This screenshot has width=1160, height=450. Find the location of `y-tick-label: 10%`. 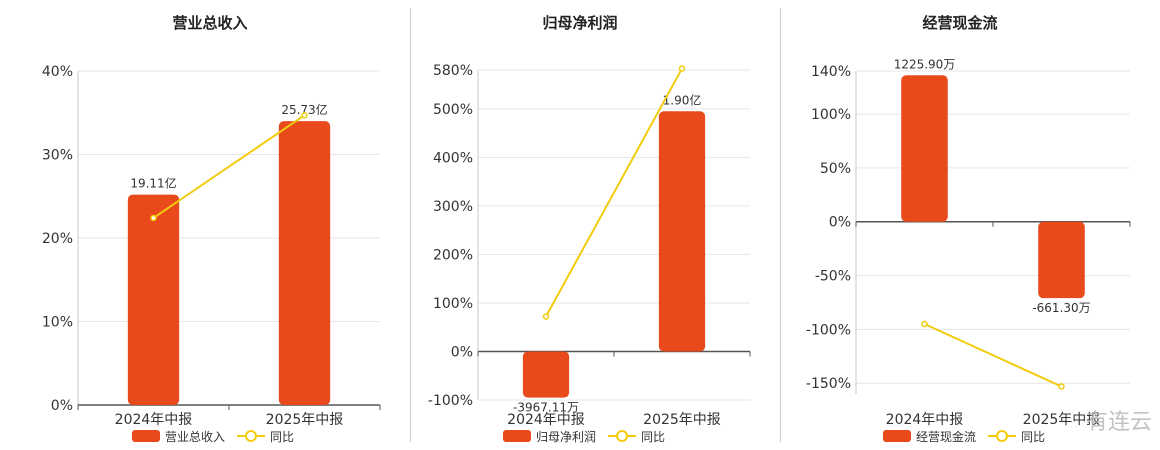

y-tick-label: 10% is located at coordinates (57, 323).